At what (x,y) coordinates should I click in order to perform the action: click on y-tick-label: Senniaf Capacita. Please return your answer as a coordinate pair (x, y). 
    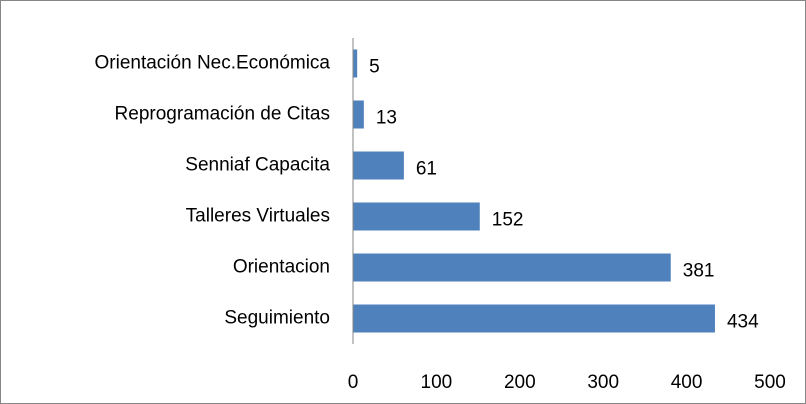
    Looking at the image, I should click on (257, 165).